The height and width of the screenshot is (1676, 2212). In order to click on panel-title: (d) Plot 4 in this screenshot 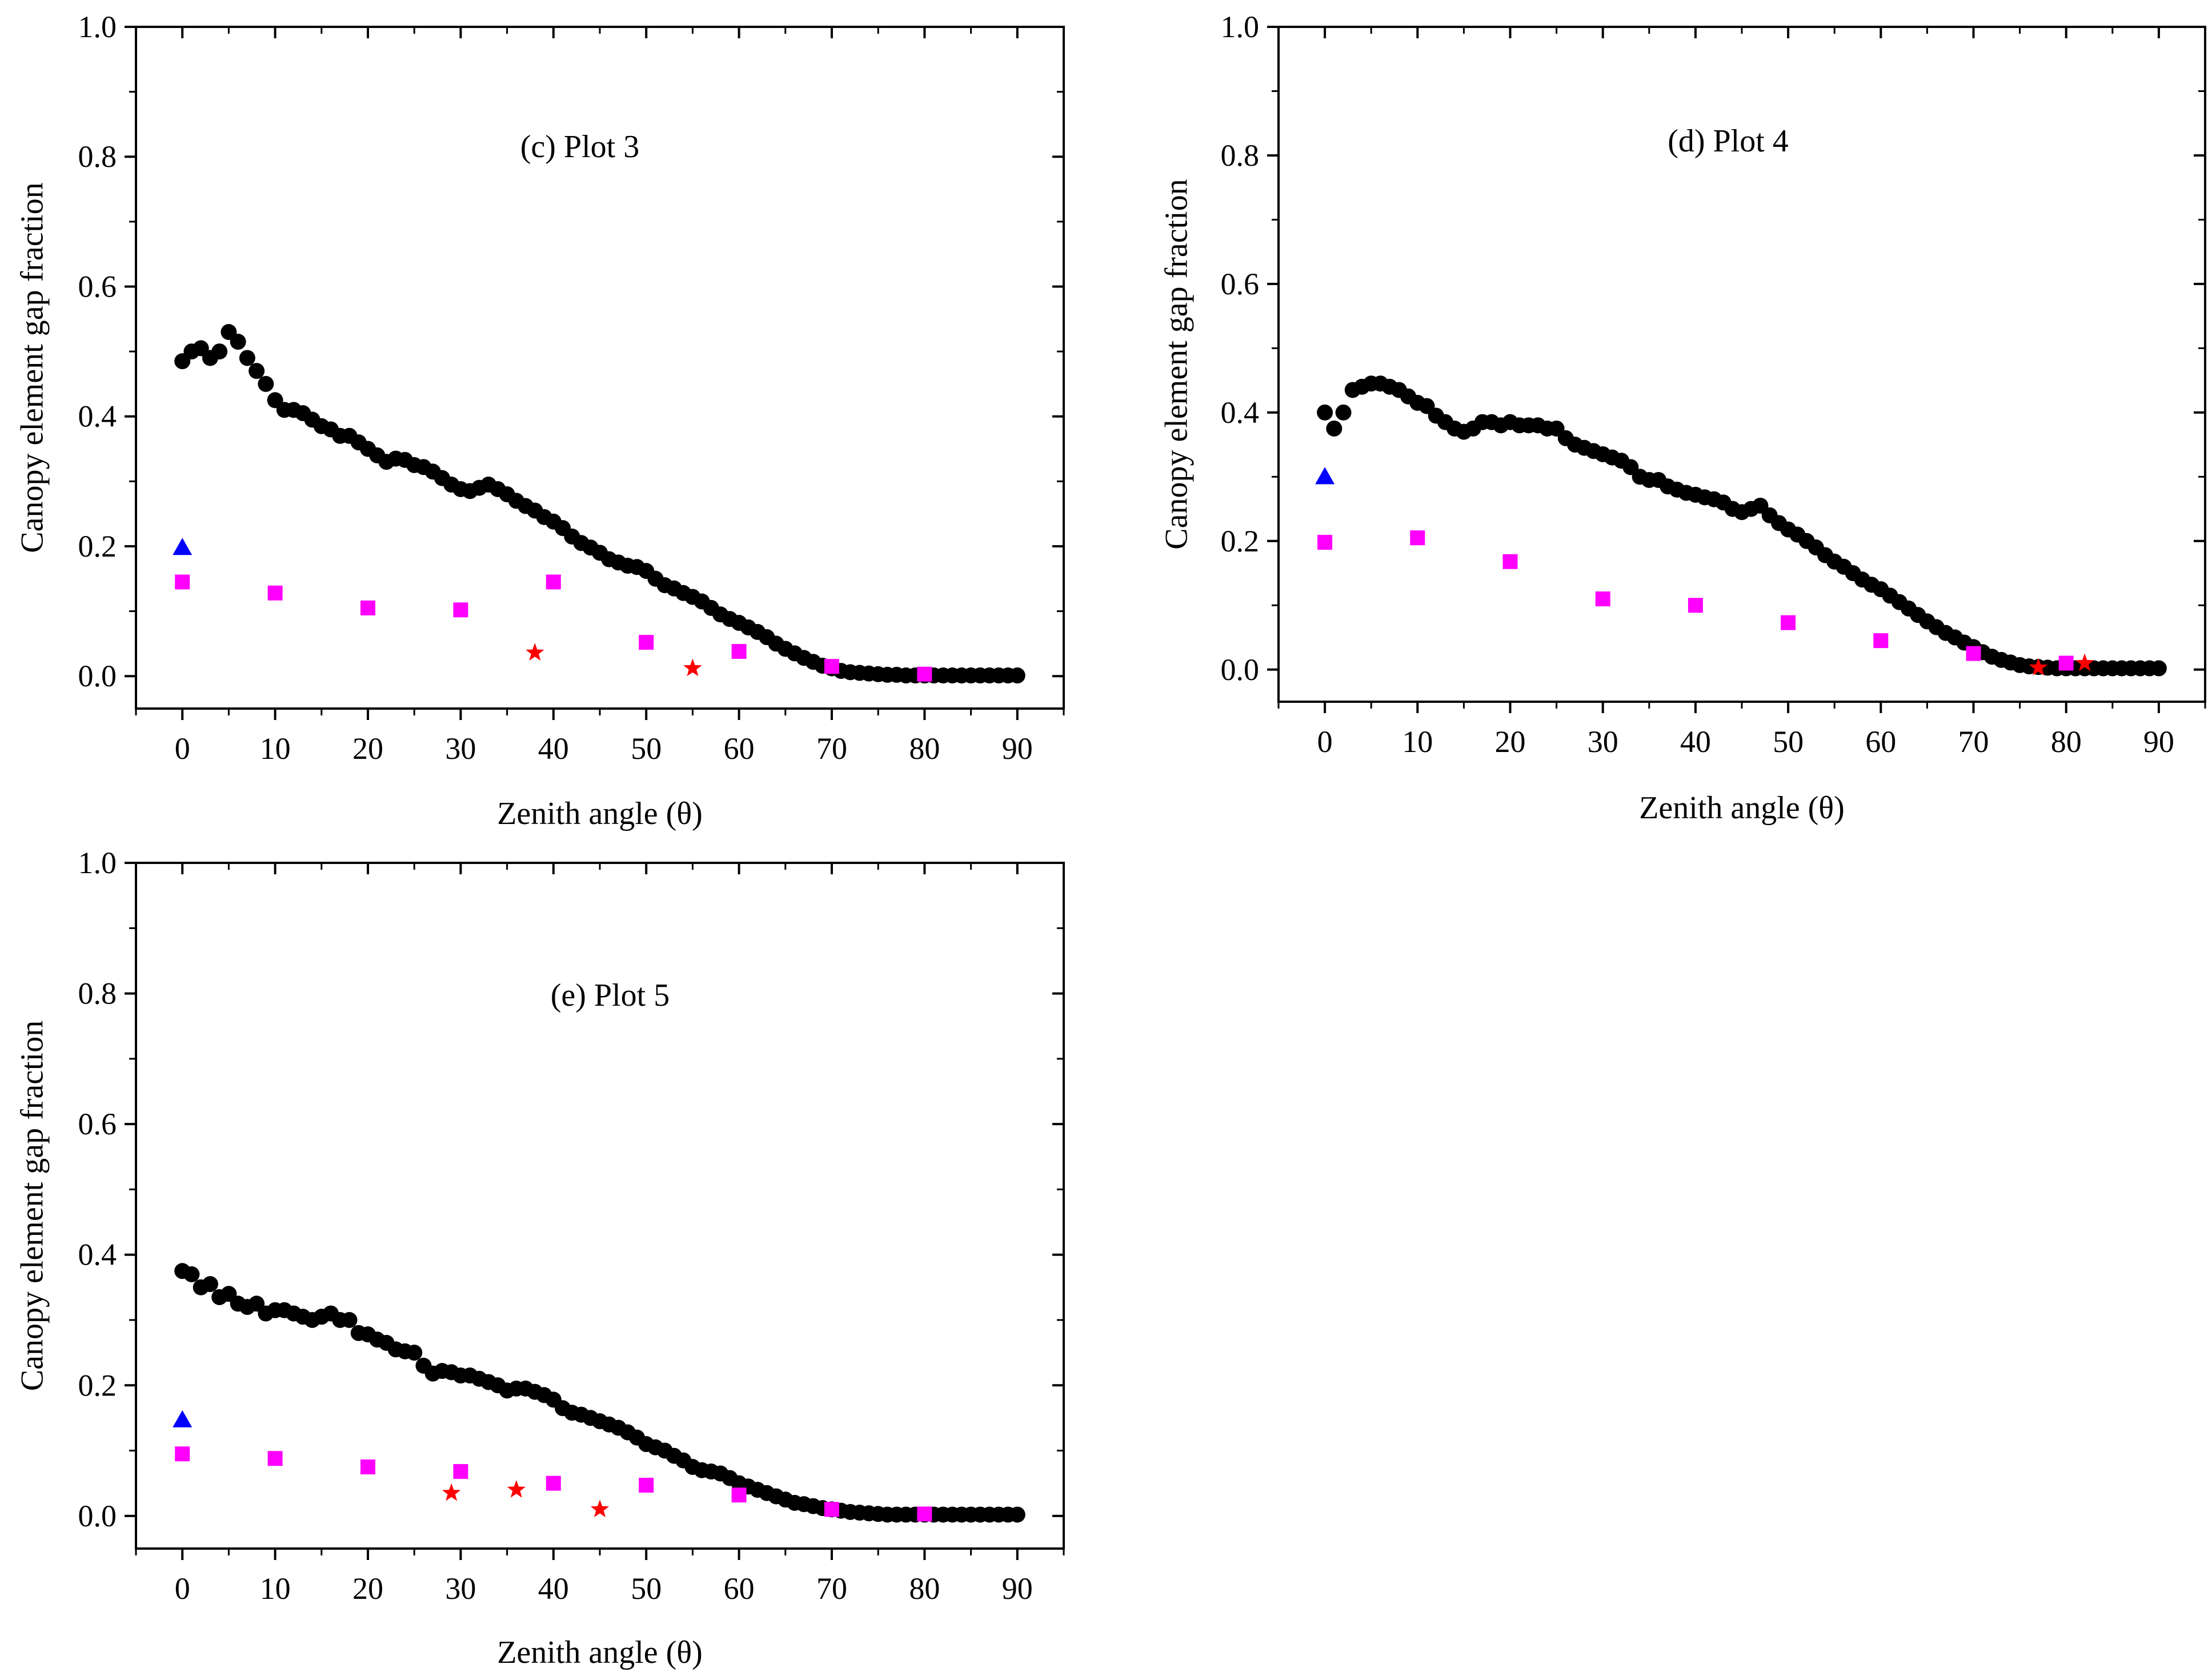, I will do `click(1728, 141)`.